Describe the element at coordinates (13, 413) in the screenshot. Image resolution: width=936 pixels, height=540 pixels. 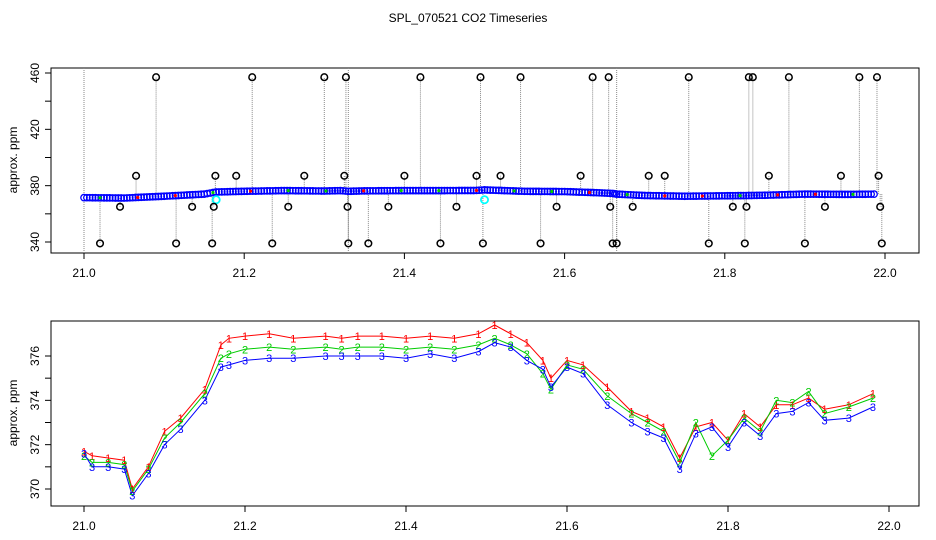
I see `bottom-y-axis-label: approx. ppm` at that location.